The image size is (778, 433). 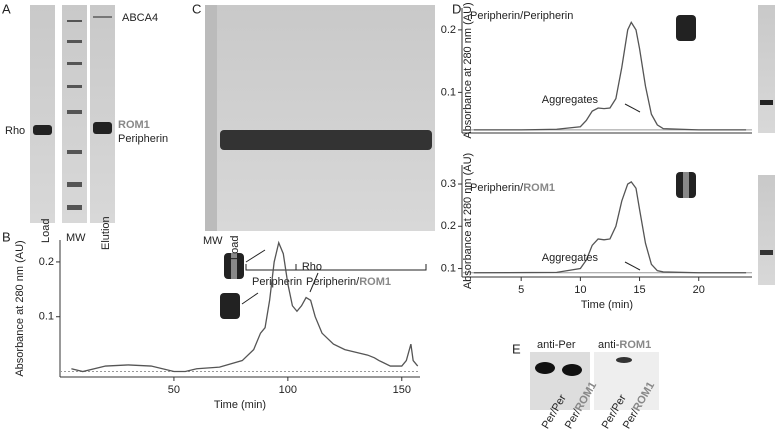 What do you see at coordinates (516, 348) in the screenshot?
I see `panel-label: E` at bounding box center [516, 348].